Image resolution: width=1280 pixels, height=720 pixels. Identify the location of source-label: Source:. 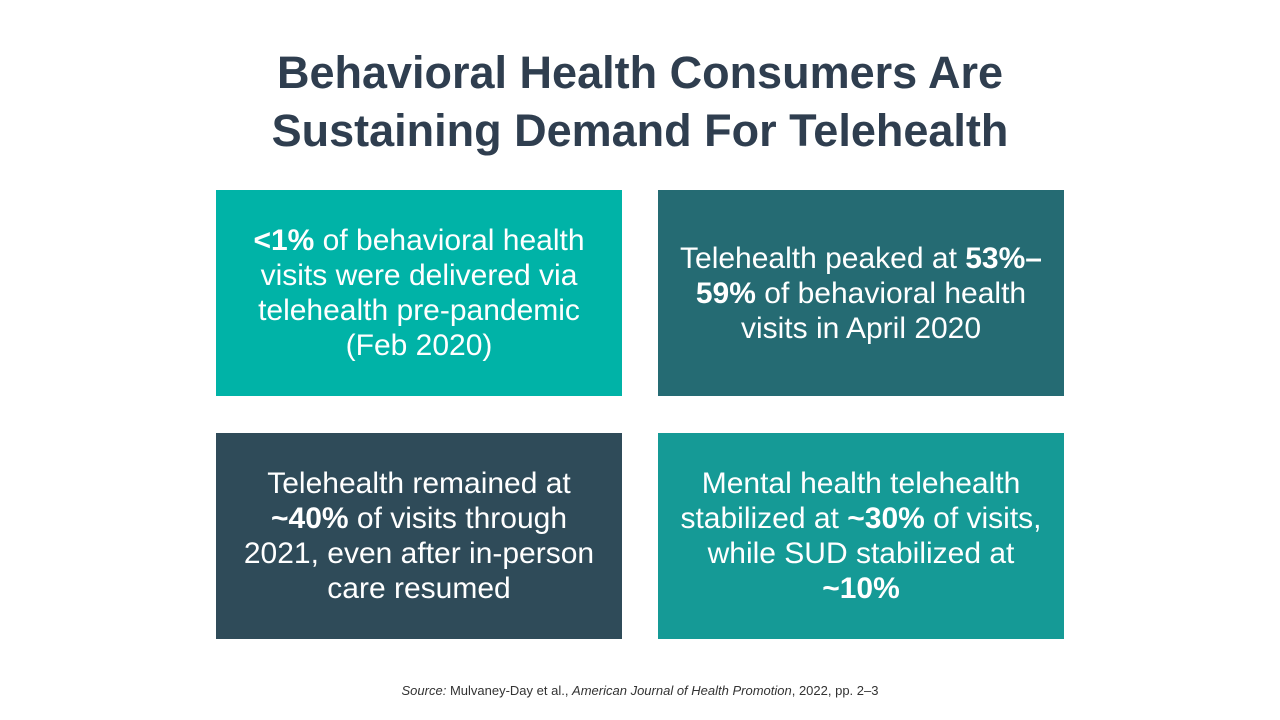
(424, 690).